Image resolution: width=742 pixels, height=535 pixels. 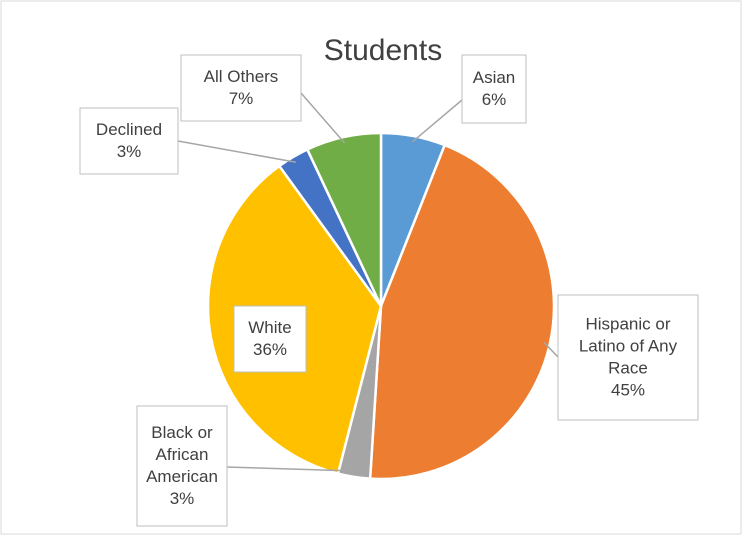 What do you see at coordinates (241, 76) in the screenshot?
I see `data-label-text: All Others` at bounding box center [241, 76].